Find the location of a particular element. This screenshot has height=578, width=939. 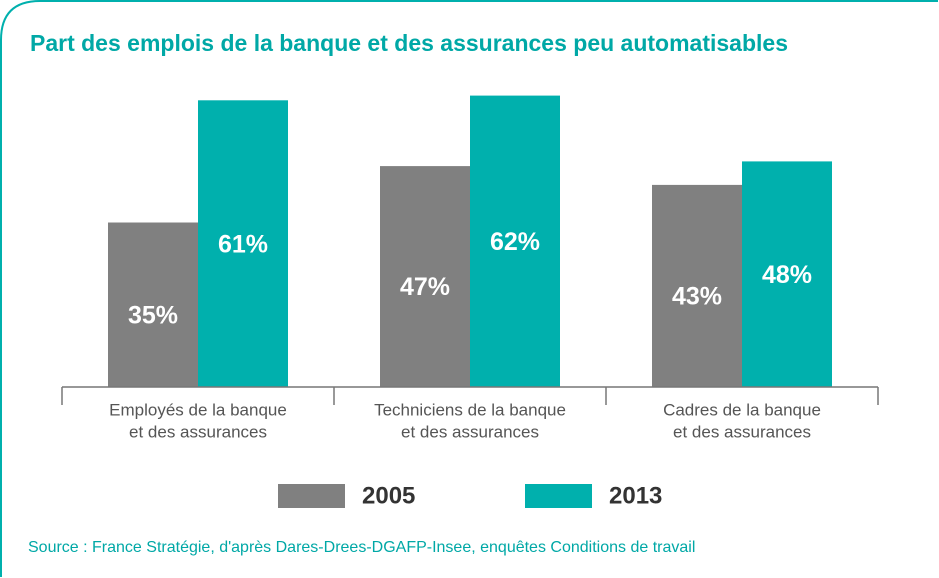

value-label: 47% is located at coordinates (425, 287).